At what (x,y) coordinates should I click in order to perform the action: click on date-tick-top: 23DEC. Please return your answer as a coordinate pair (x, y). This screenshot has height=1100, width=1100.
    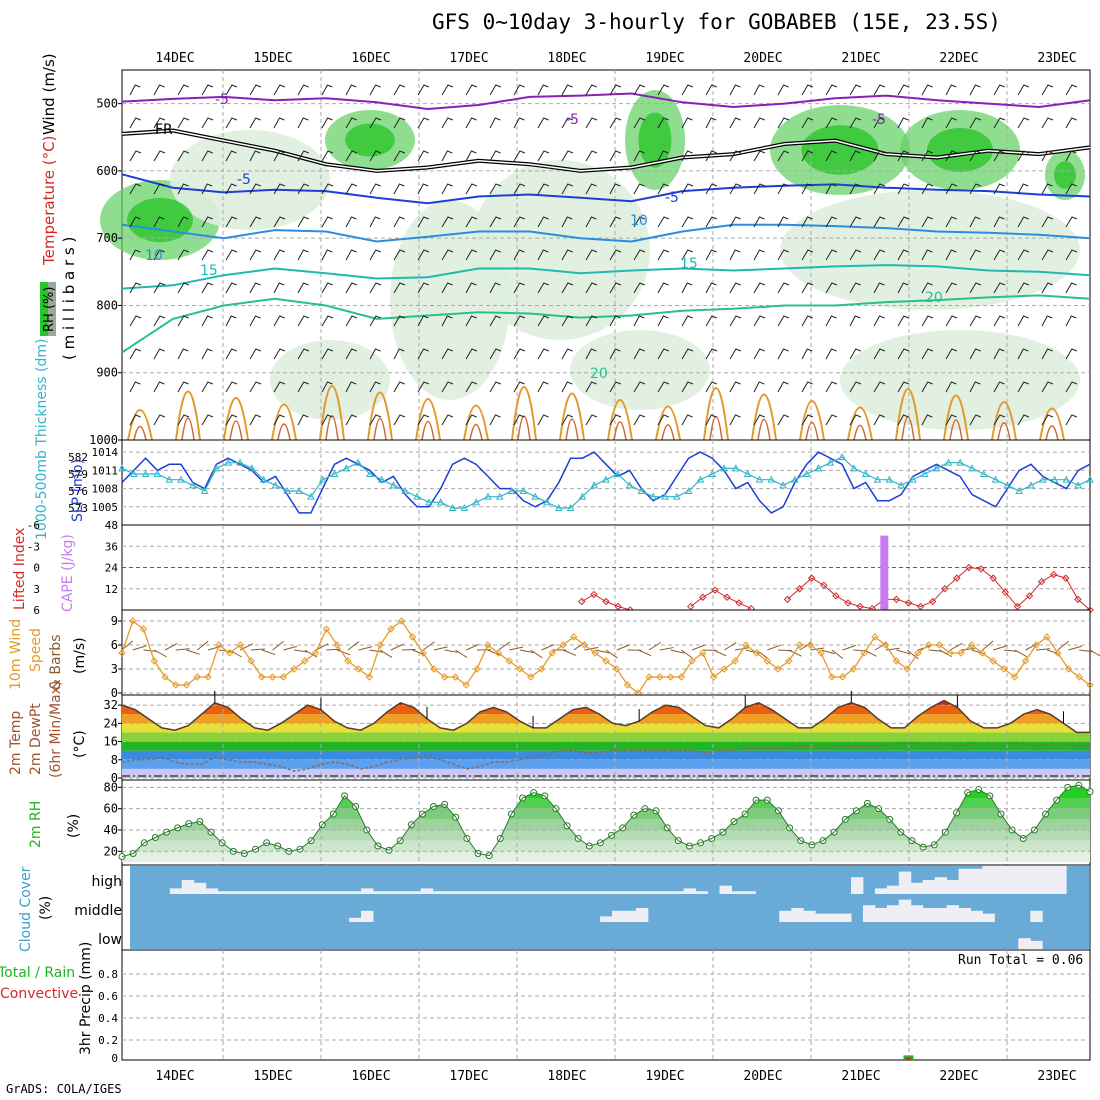
    Looking at the image, I should click on (1056, 58).